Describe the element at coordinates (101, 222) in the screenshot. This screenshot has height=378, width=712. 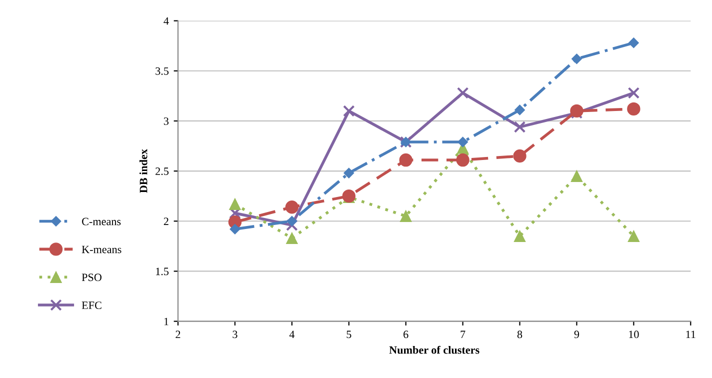
I see `legend-label: C-means` at that location.